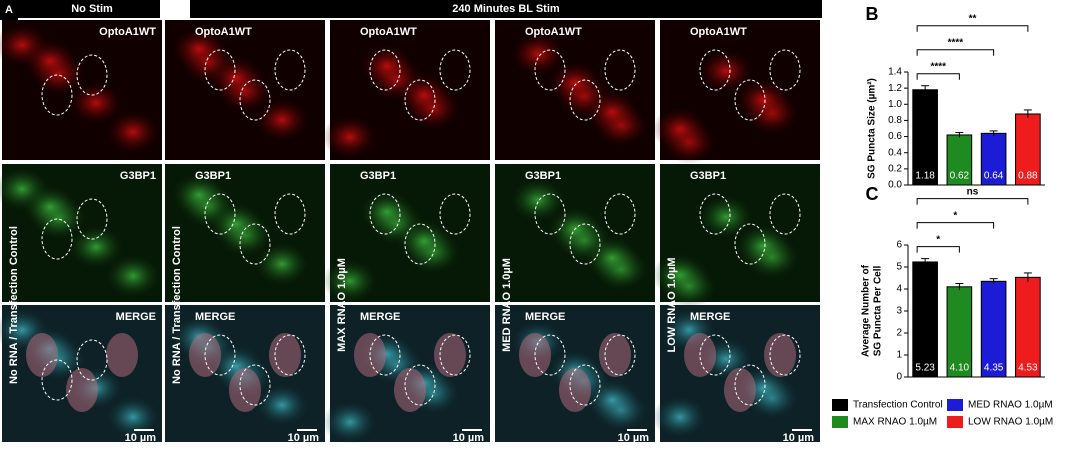 Image resolution: width=1065 pixels, height=449 pixels. Describe the element at coordinates (215, 317) in the screenshot. I see `channel-label: MERGE` at that location.